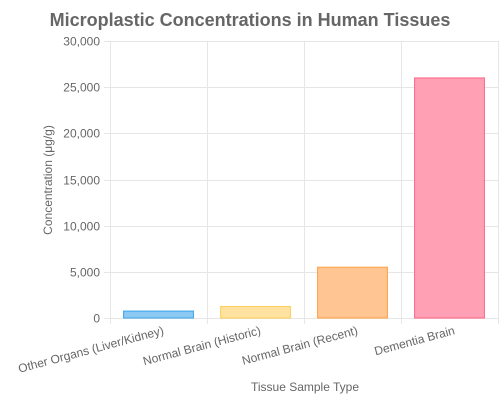  What do you see at coordinates (415, 340) in the screenshot?
I see `x-tick-label: Dementia Brain` at bounding box center [415, 340].